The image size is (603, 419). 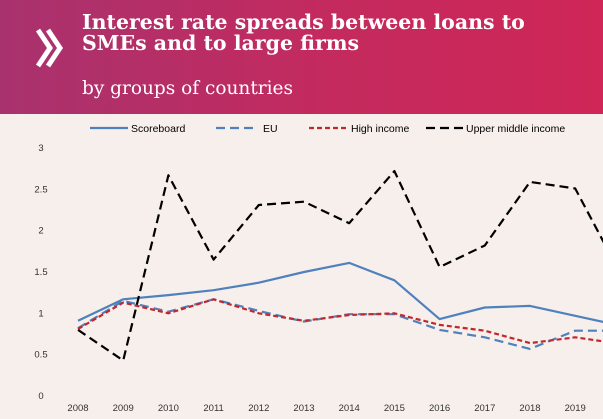 What do you see at coordinates (515, 129) in the screenshot?
I see `legend-label: Upper middle income` at bounding box center [515, 129].